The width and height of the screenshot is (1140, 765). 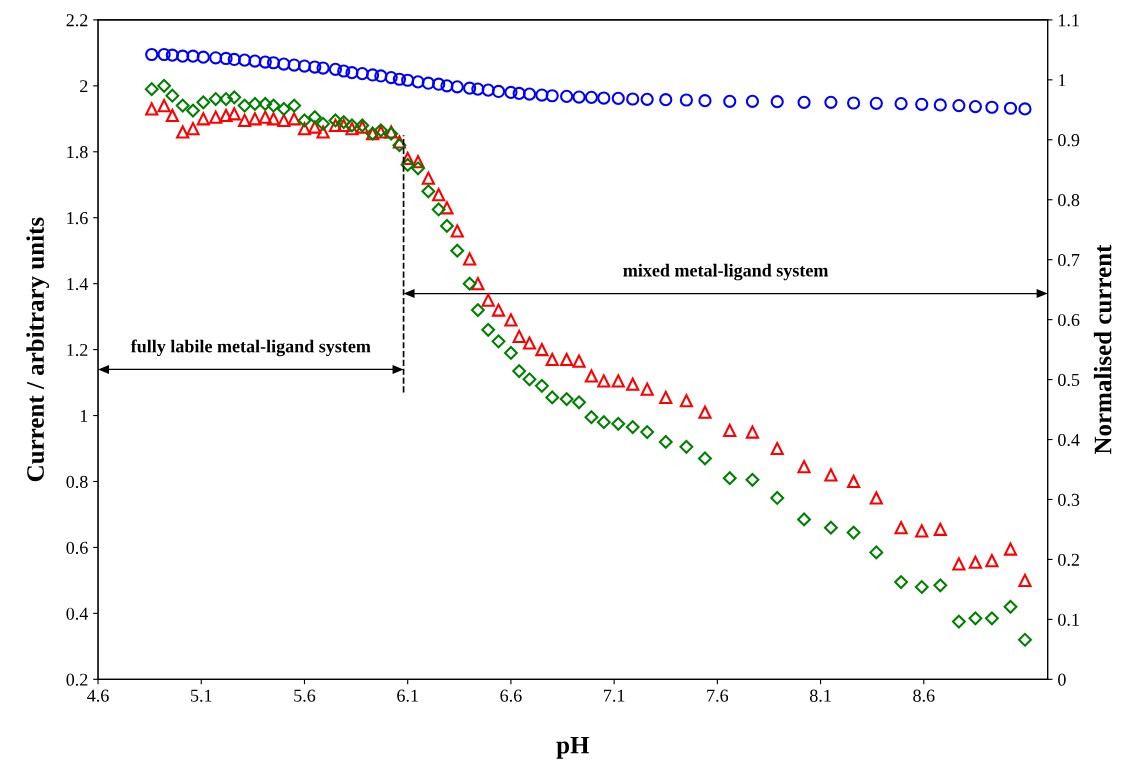 I want to click on y2-tick-label: 0.4, so click(x=1069, y=440).